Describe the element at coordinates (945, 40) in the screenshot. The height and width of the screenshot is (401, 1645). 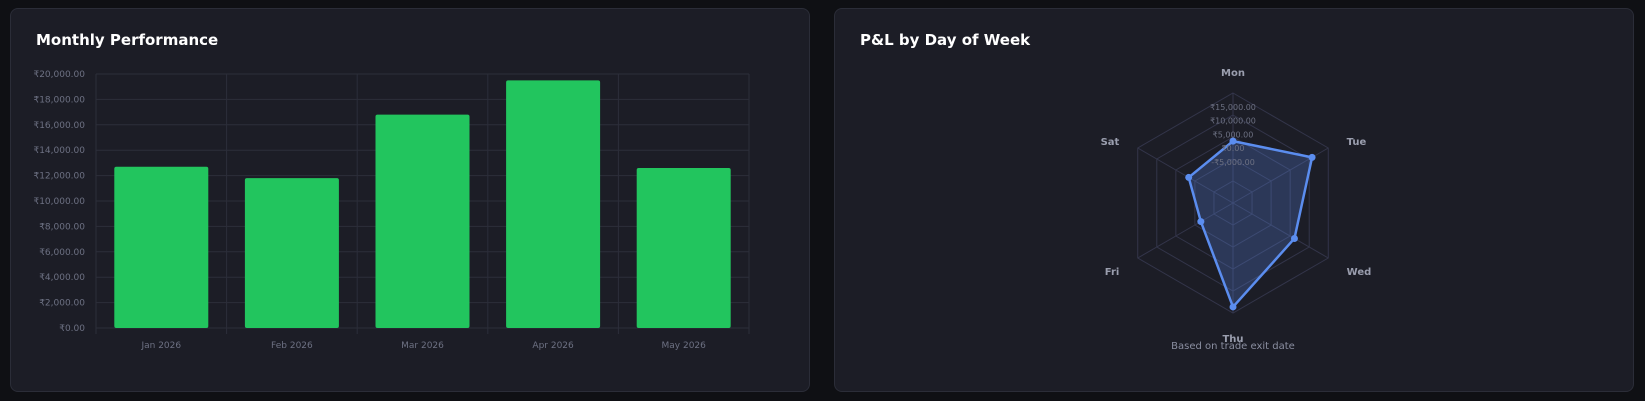
I see `pnl-by-weekday-title: P&L by Day of Week` at that location.